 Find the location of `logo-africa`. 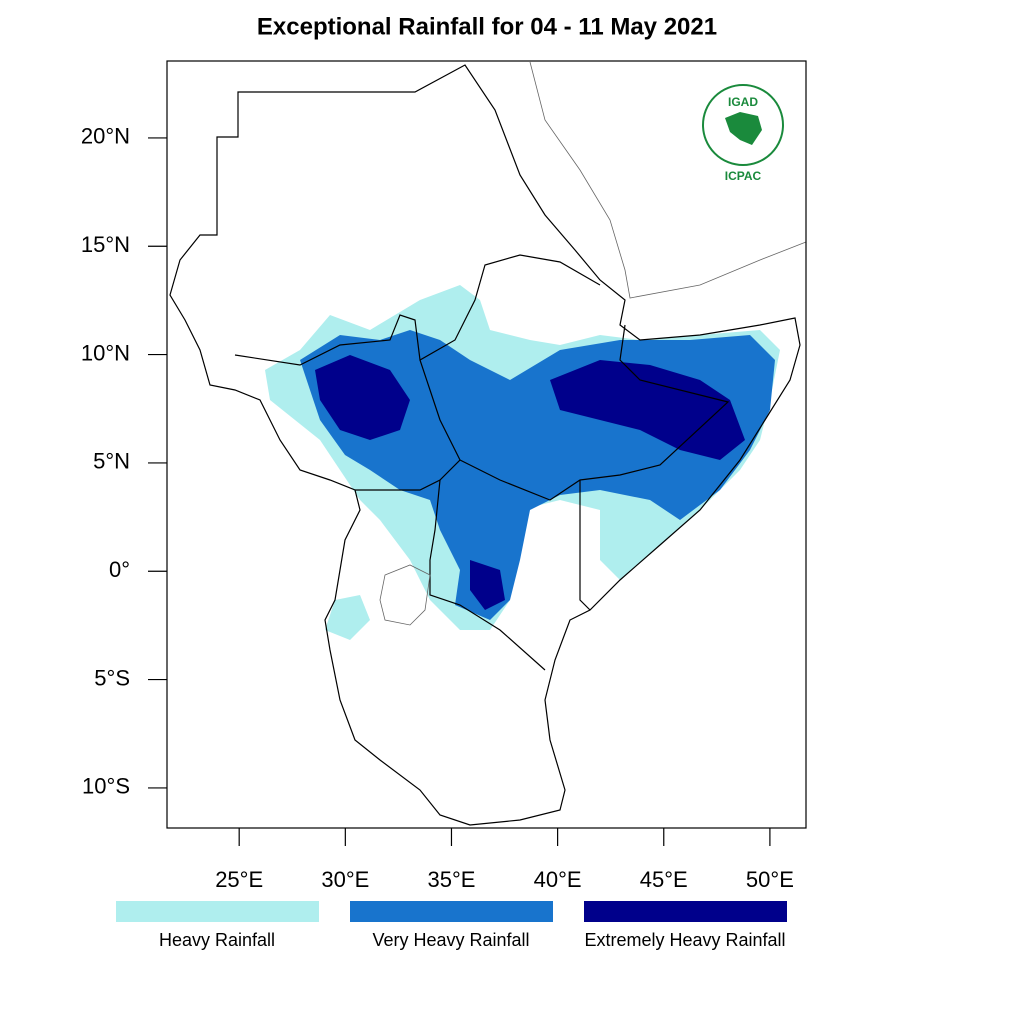

logo-africa is located at coordinates (743, 128).